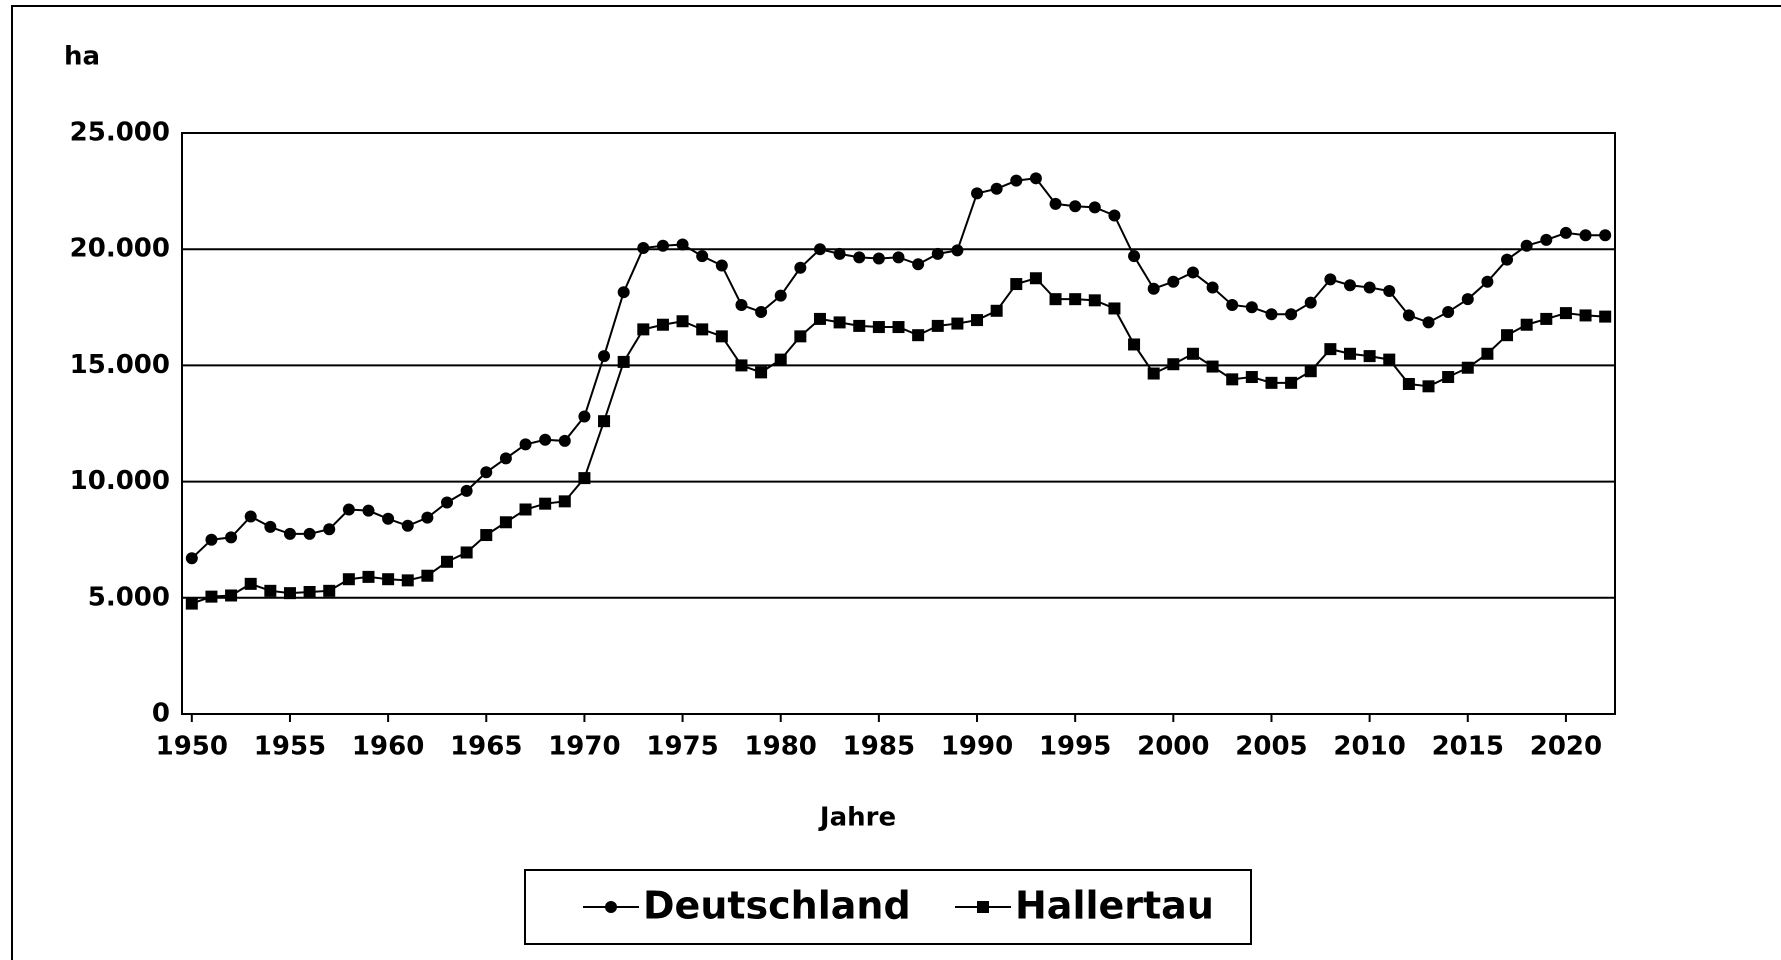 The width and height of the screenshot is (1781, 960). I want to click on y-axis-label: ha, so click(82, 57).